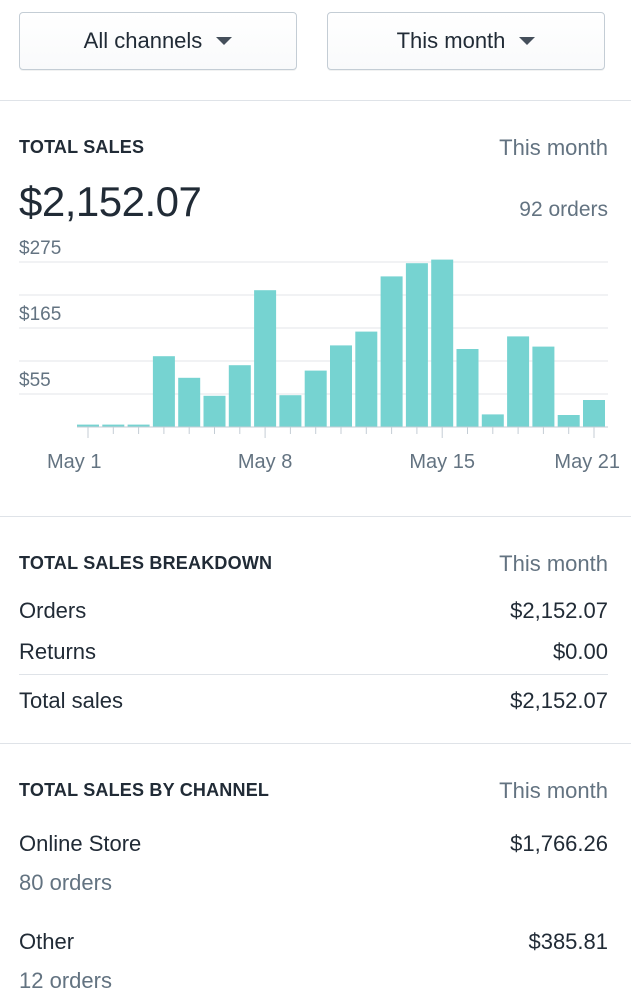 This screenshot has height=1004, width=631. Describe the element at coordinates (559, 610) in the screenshot. I see `breakdown-orders-value: $2,152.07` at that location.